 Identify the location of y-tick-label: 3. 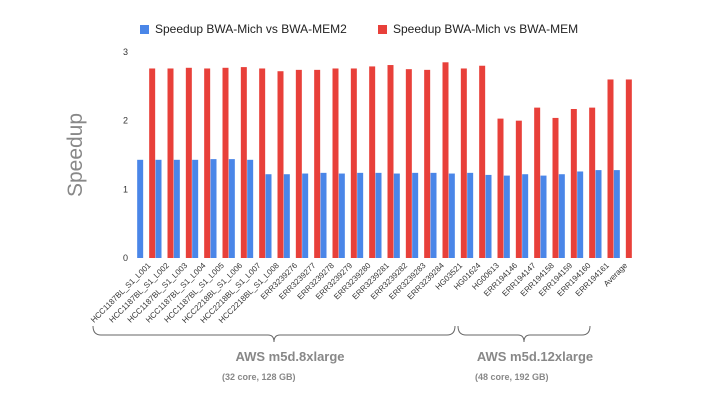
(125, 52).